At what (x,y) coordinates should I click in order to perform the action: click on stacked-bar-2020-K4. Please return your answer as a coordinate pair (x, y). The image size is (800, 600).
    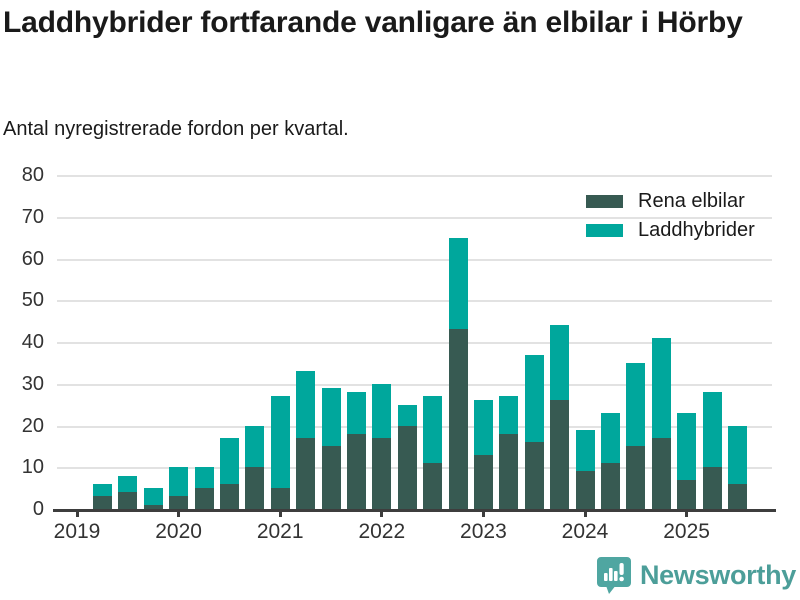
    Looking at the image, I should click on (255, 467).